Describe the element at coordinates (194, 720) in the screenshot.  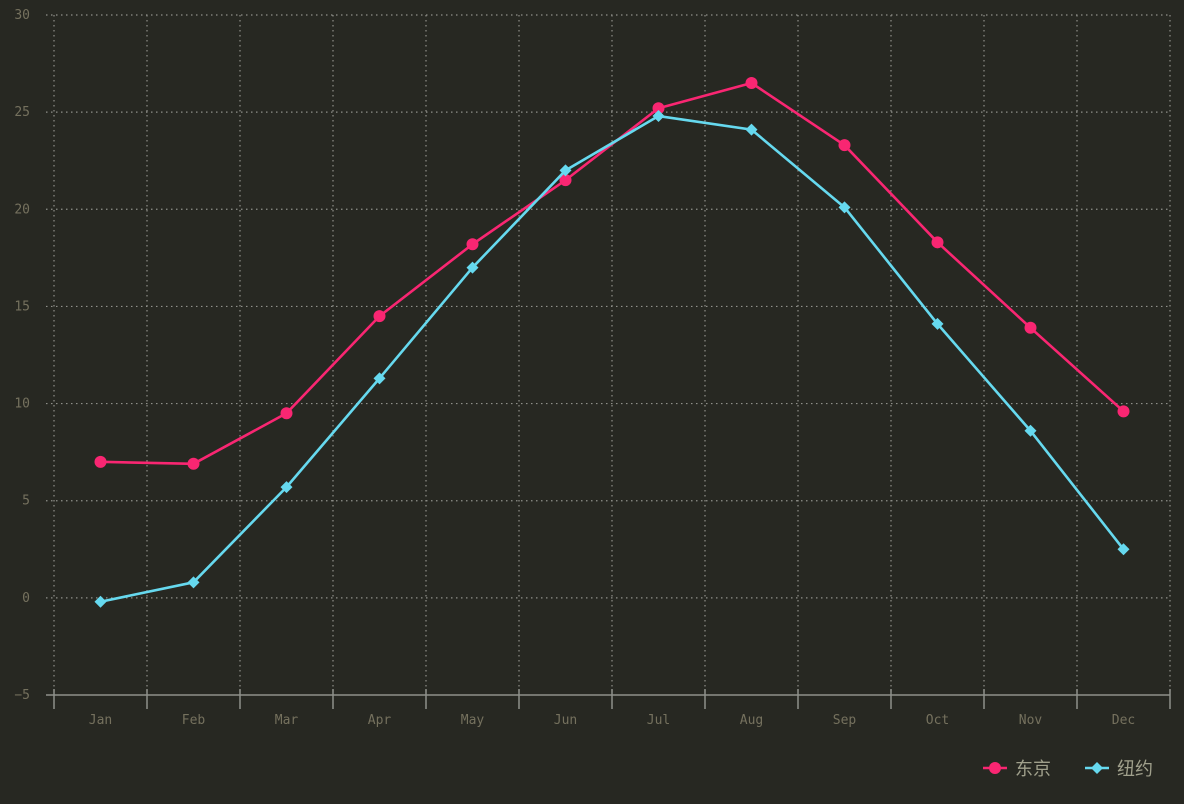
I see `x-tick-label: Feb` at that location.